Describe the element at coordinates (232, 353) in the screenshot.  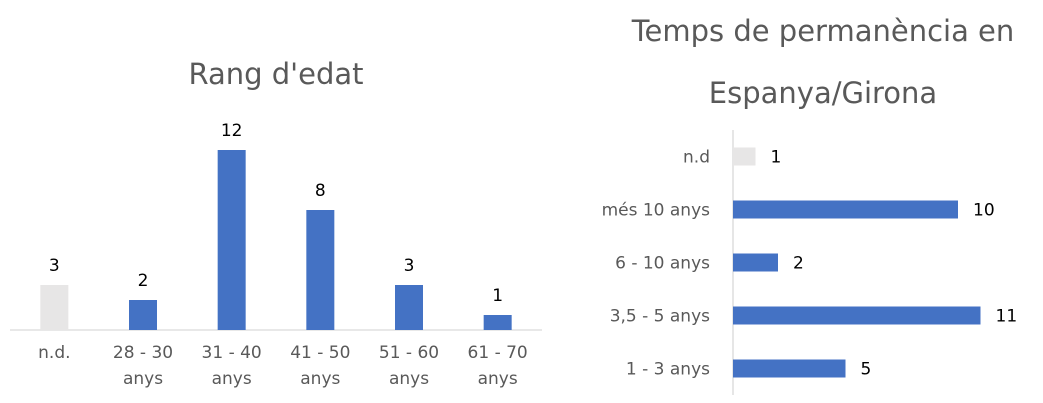
I see `age-category-label: 31 - 40` at that location.